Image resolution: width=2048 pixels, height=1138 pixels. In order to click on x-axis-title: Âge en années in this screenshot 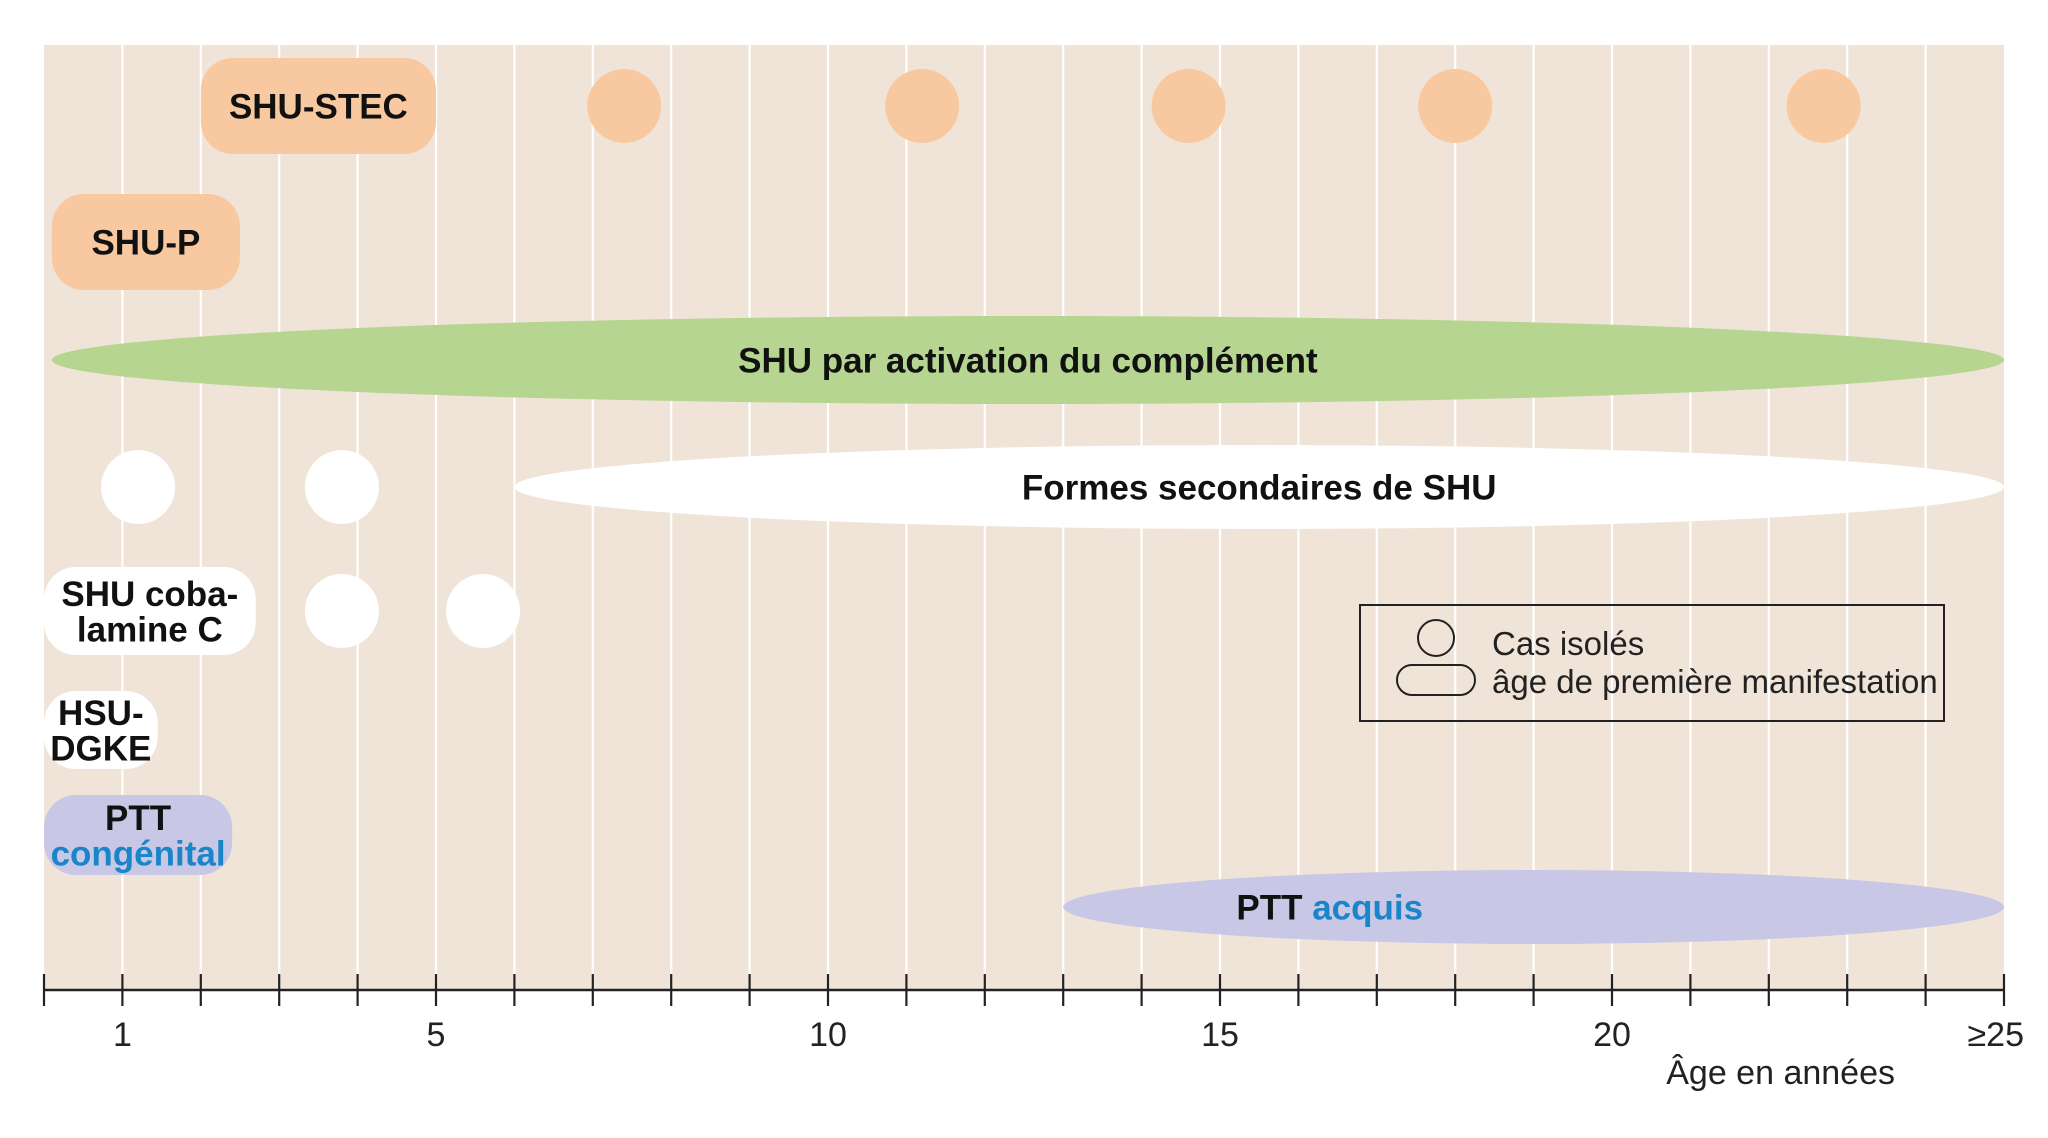, I will do `click(1780, 1073)`.